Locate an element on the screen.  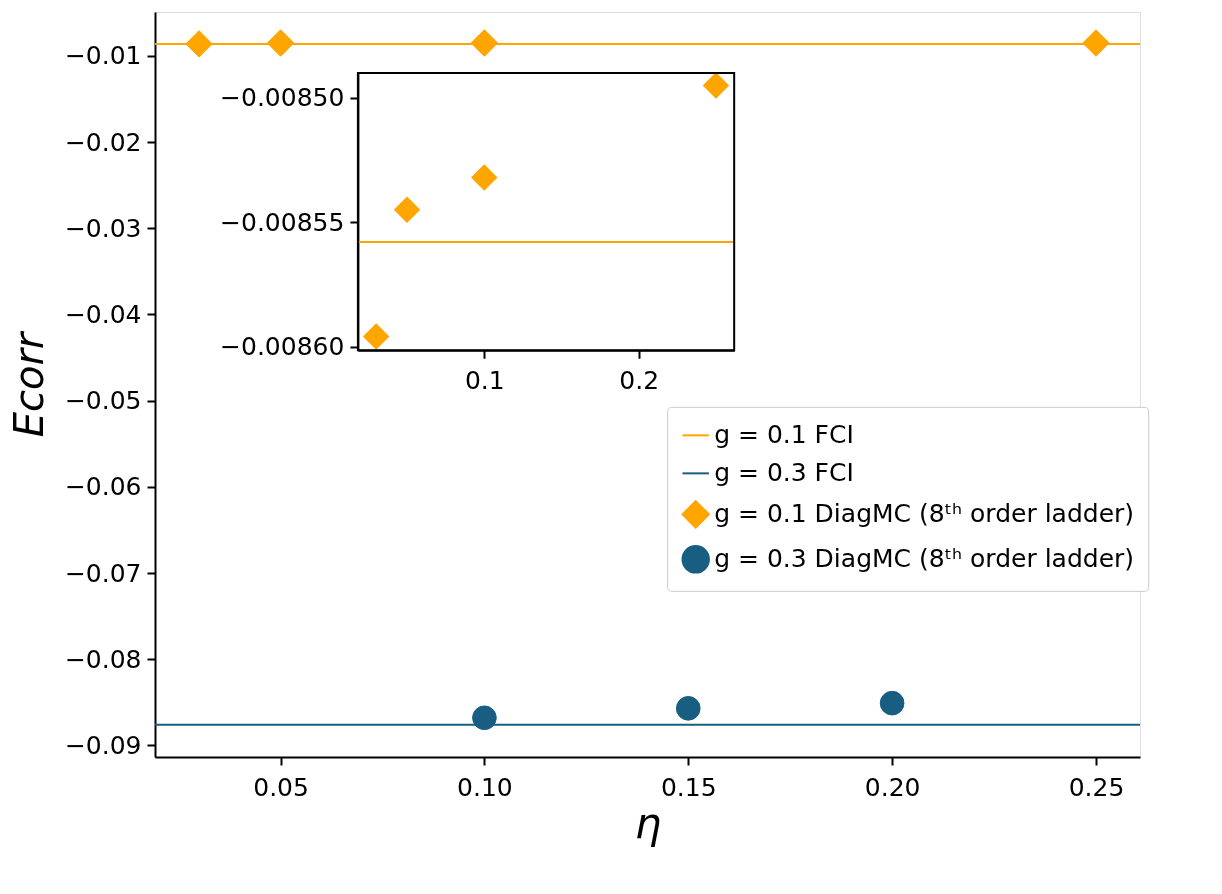
x-tick-label: 0.20 is located at coordinates (892, 787).